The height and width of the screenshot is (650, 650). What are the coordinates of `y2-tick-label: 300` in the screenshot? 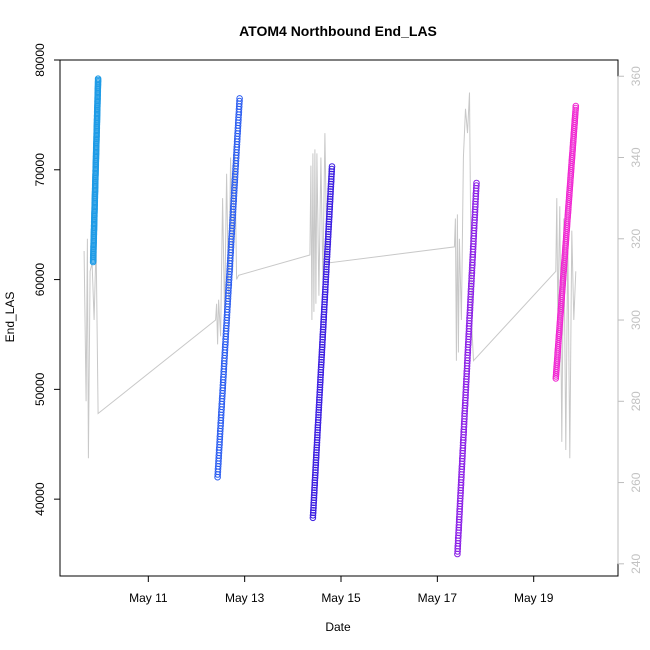 It's located at (636, 320).